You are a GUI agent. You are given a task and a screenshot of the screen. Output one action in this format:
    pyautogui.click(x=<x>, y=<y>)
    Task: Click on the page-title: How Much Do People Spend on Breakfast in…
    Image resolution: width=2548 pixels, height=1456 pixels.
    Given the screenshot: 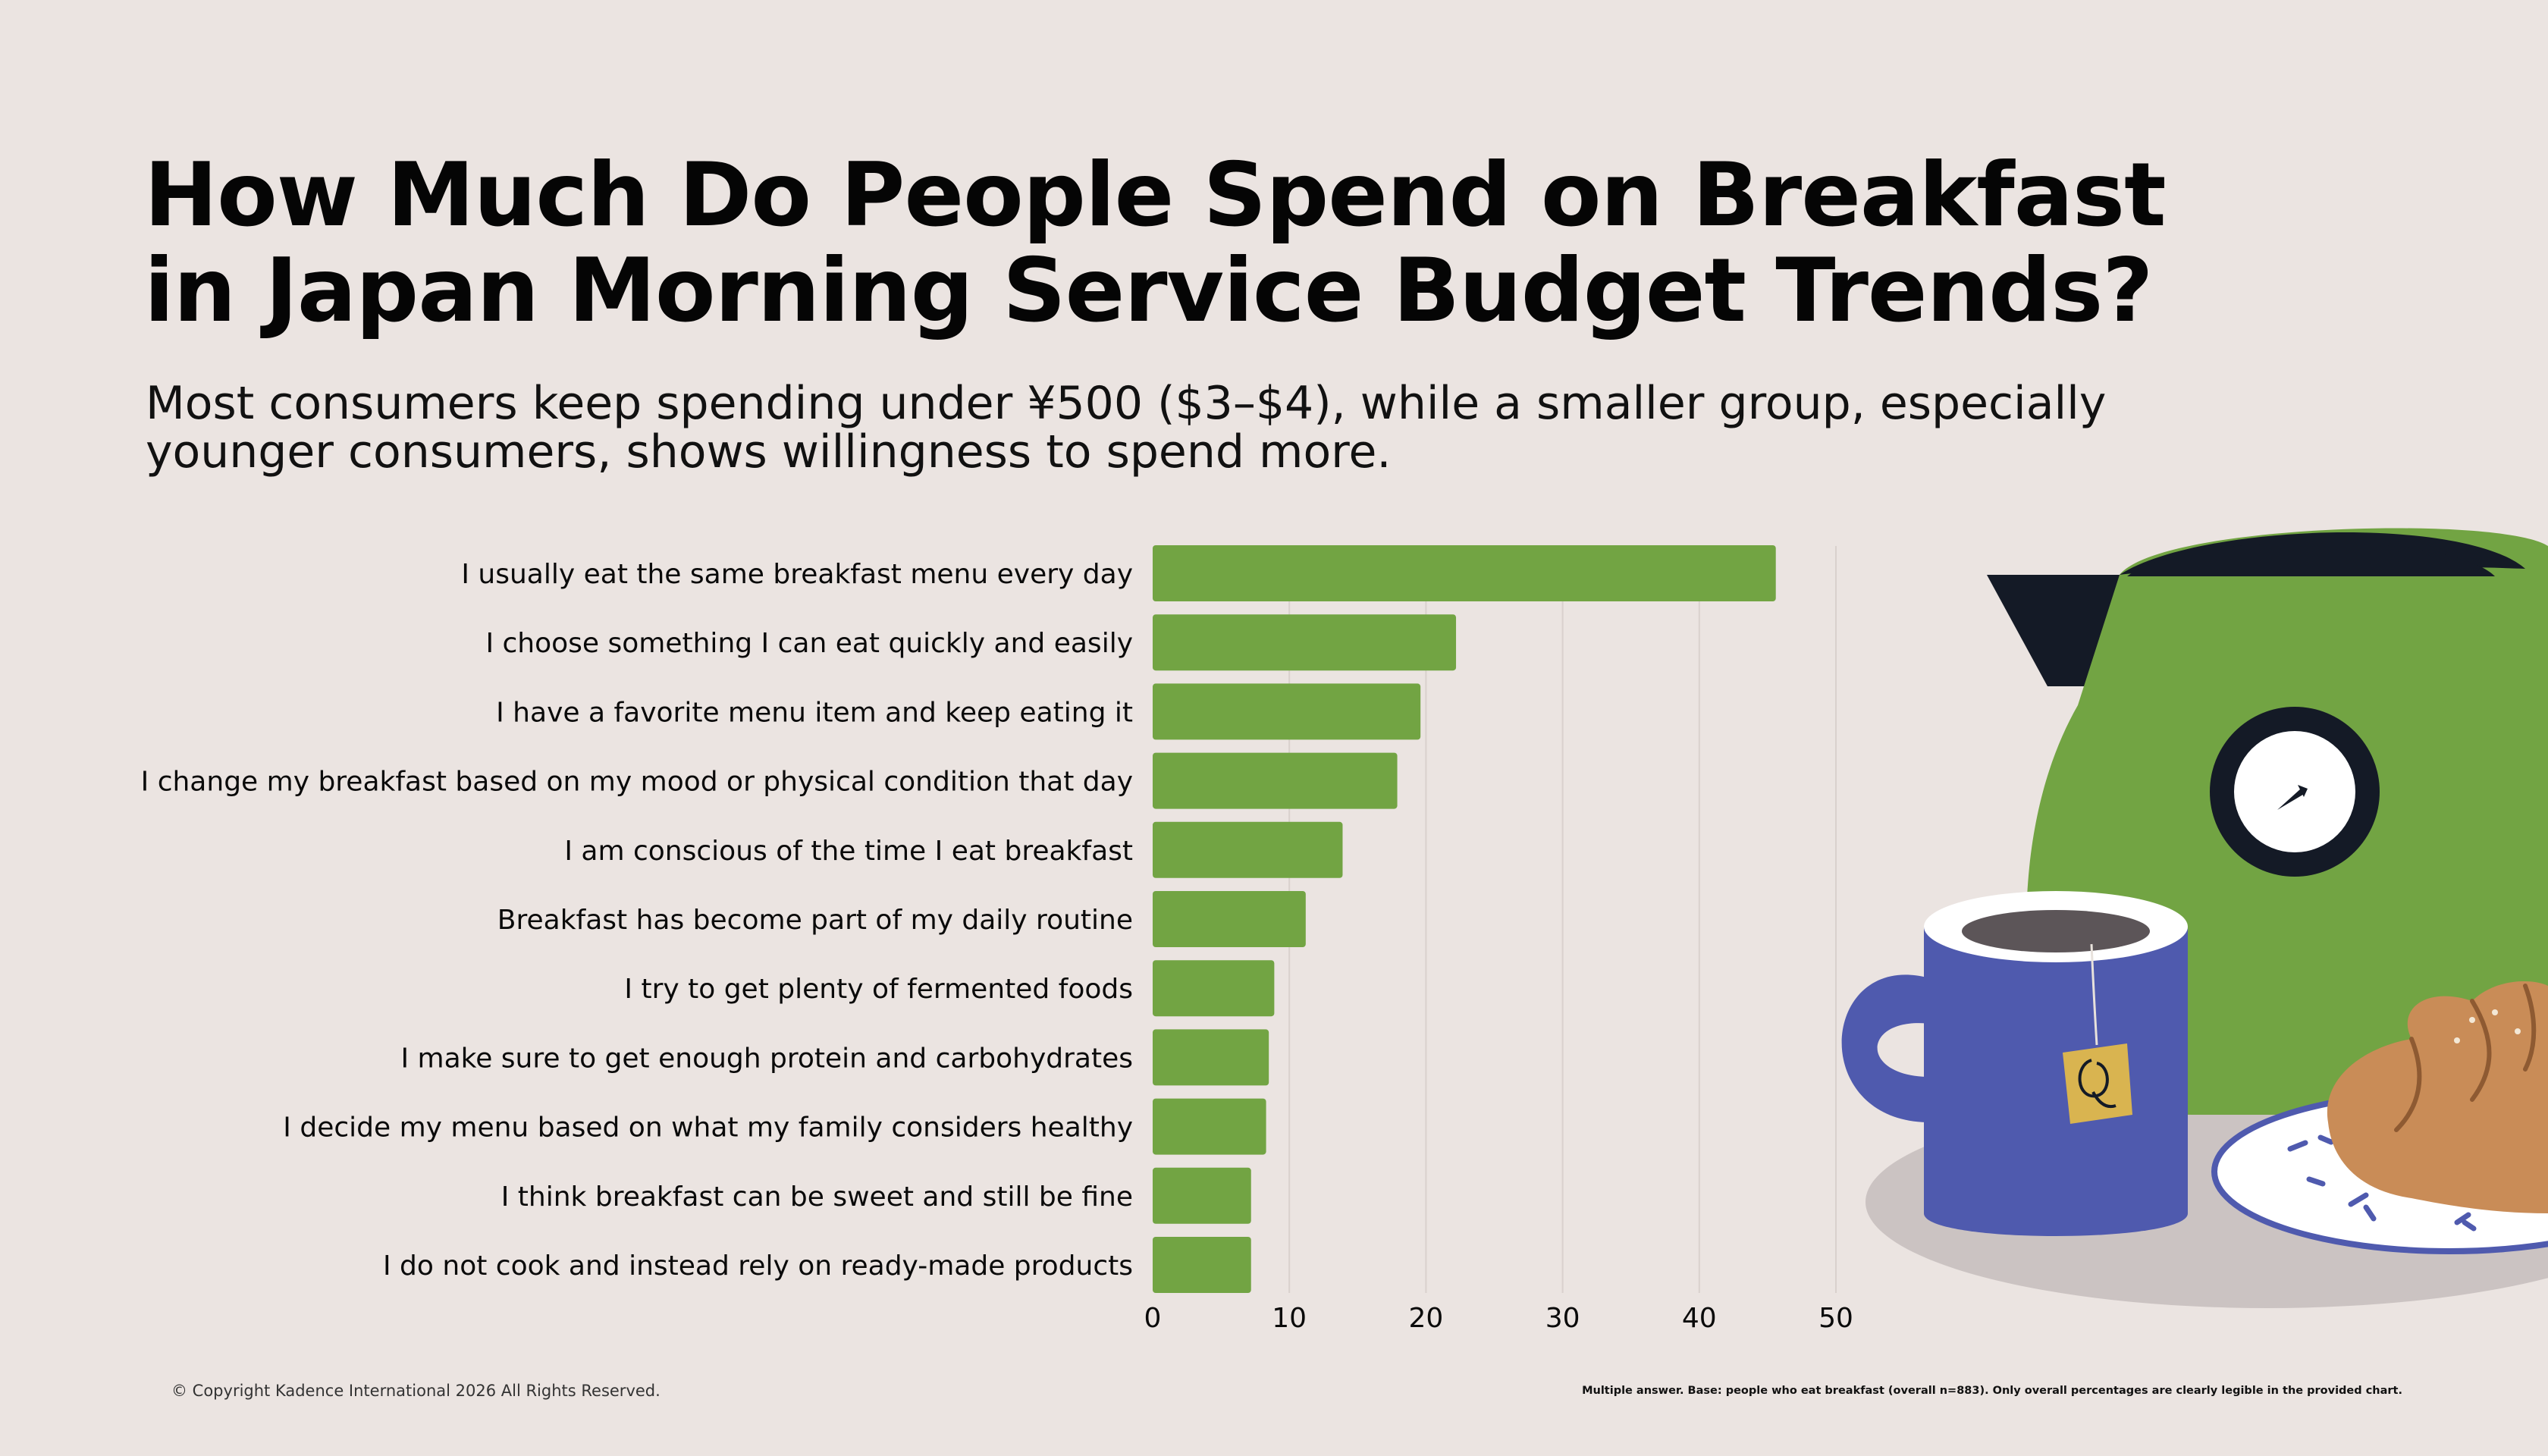 What is the action you would take?
    pyautogui.click(x=1155, y=243)
    